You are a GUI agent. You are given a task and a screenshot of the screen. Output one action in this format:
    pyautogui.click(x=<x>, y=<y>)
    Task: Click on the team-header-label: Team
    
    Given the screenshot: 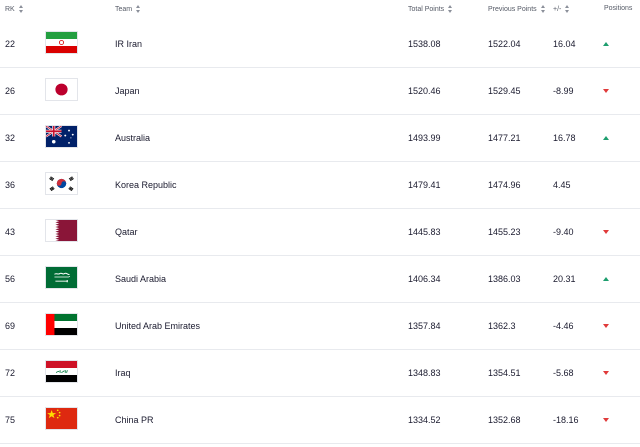 What is the action you would take?
    pyautogui.click(x=124, y=9)
    